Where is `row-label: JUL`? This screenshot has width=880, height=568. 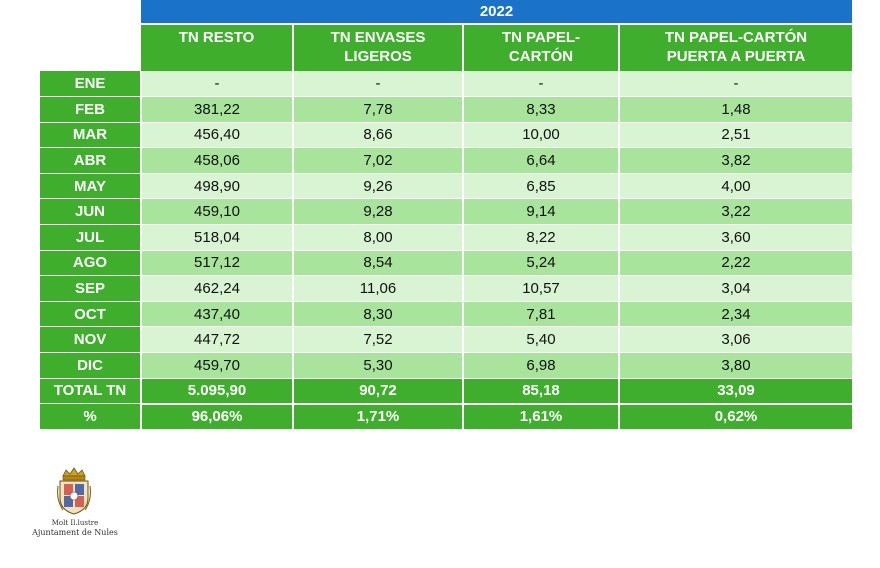 row-label: JUL is located at coordinates (90, 237).